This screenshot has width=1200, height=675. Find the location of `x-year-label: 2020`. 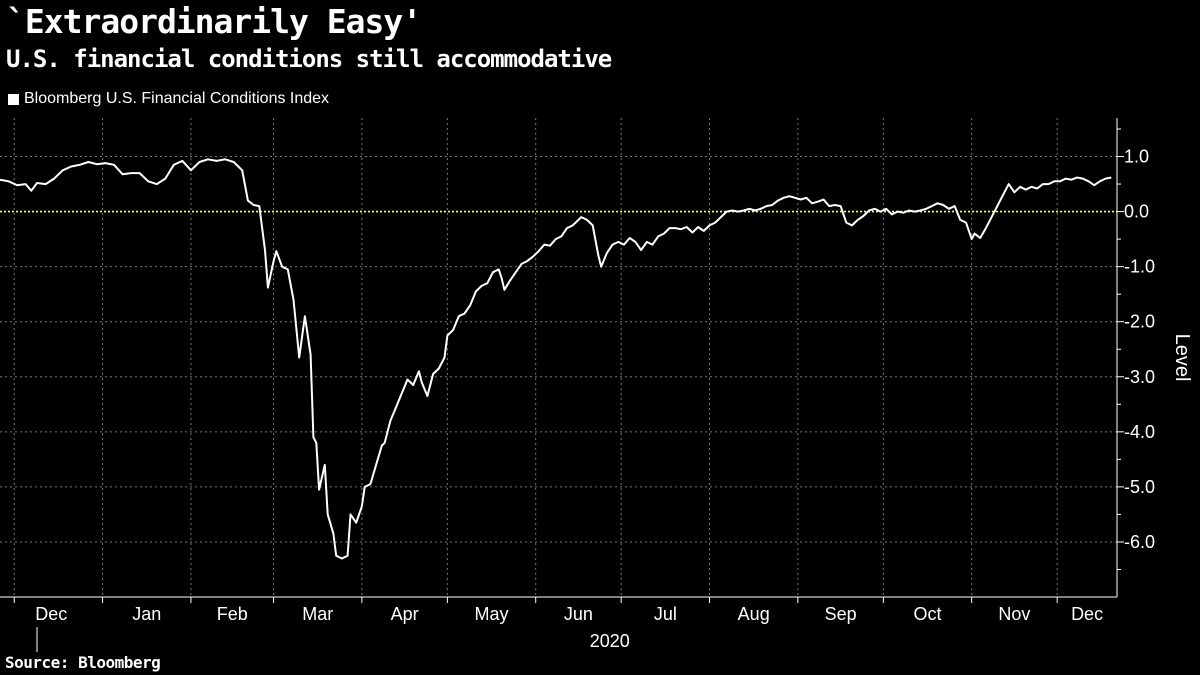

x-year-label: 2020 is located at coordinates (610, 641).